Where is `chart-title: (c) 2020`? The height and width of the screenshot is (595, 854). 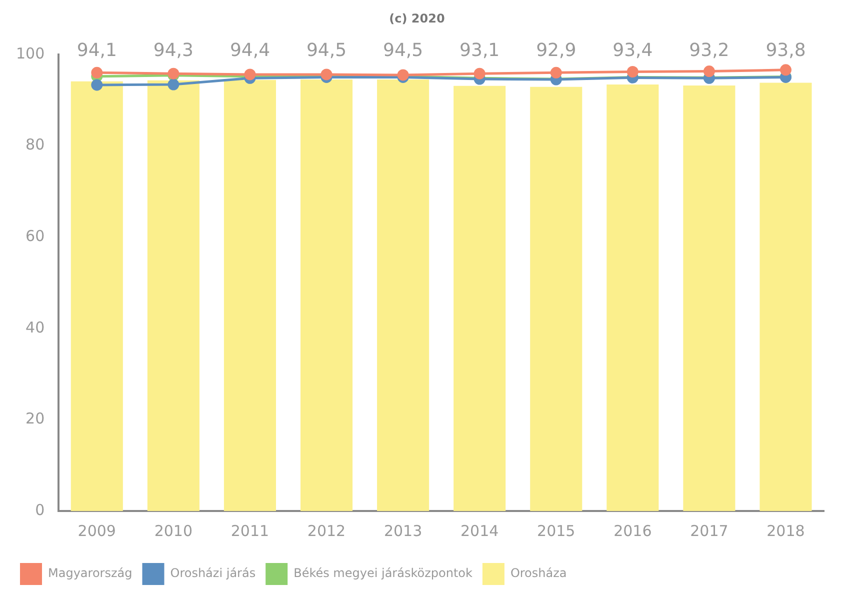
chart-title: (c) 2020 is located at coordinates (417, 18).